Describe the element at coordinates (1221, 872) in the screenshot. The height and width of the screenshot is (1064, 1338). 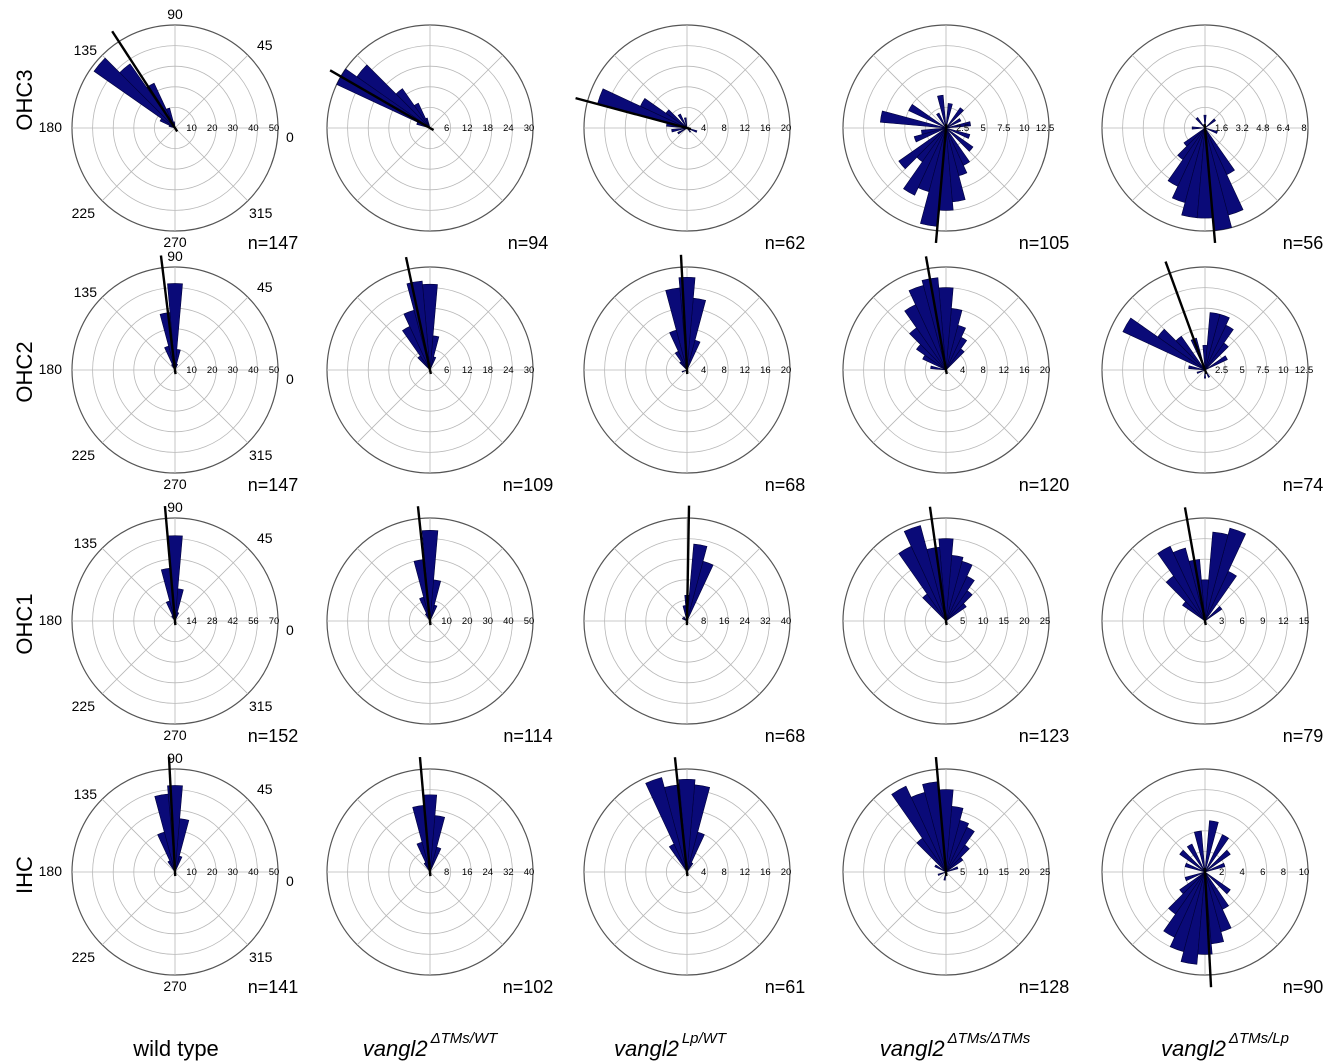
I see `radial-tick-label: 2` at that location.